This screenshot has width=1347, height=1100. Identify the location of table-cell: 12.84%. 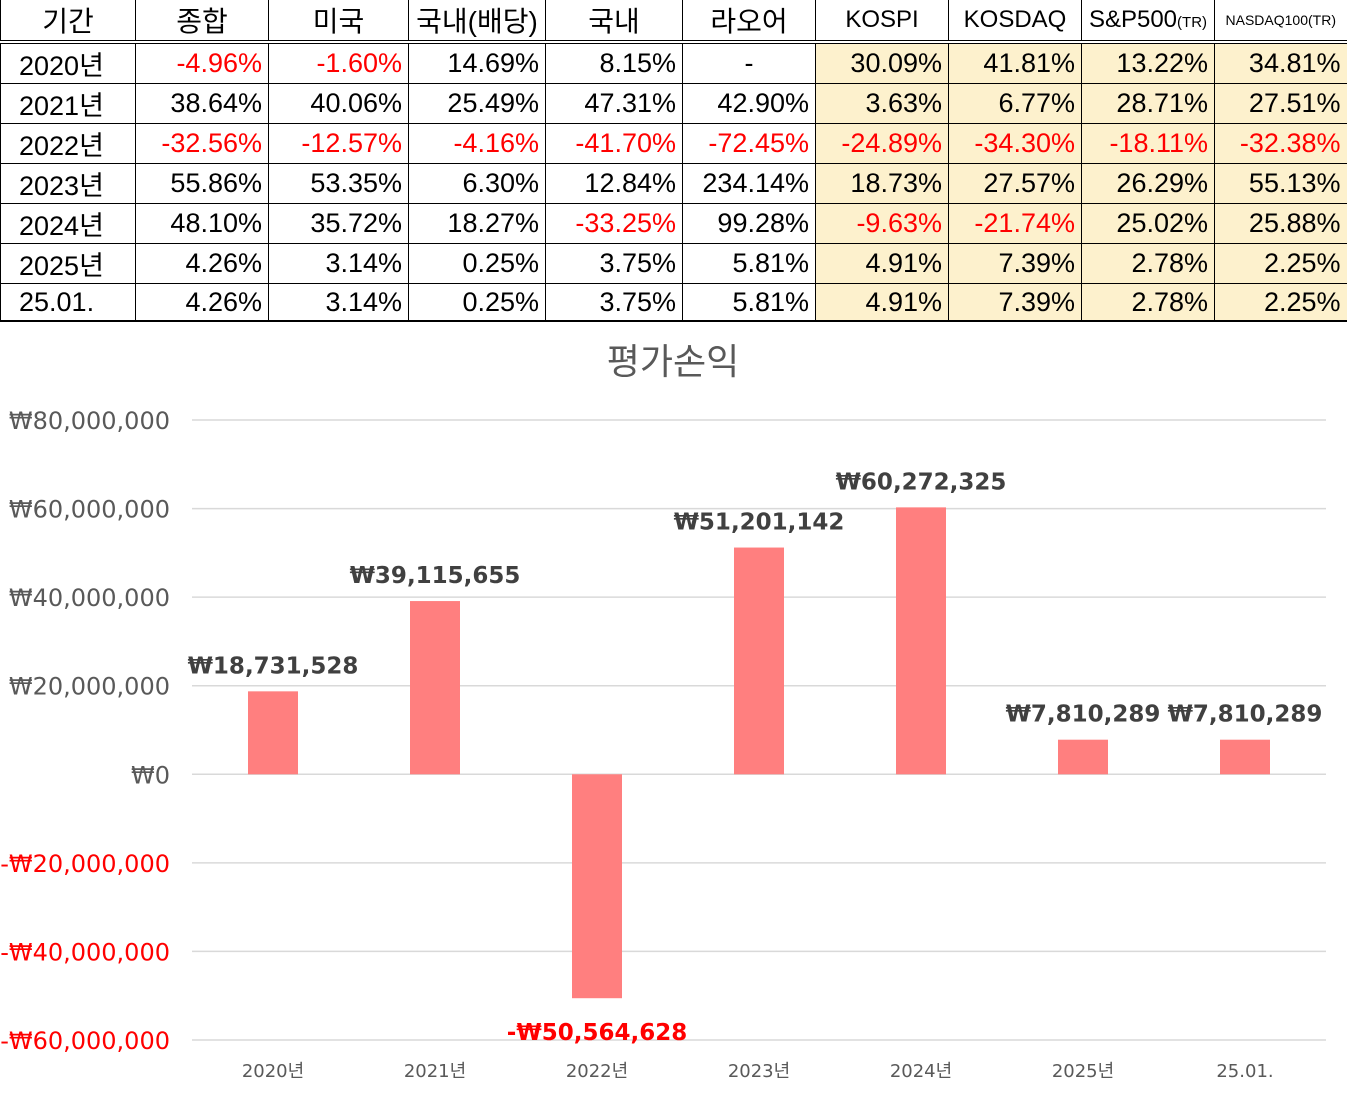
(614, 183).